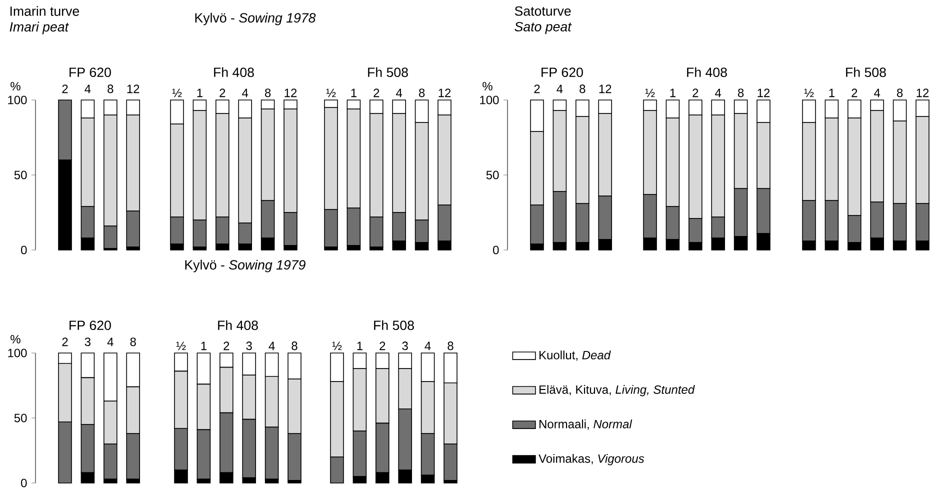  Describe the element at coordinates (245, 266) in the screenshot. I see `text: Kylvö - Sowing 1979` at that location.